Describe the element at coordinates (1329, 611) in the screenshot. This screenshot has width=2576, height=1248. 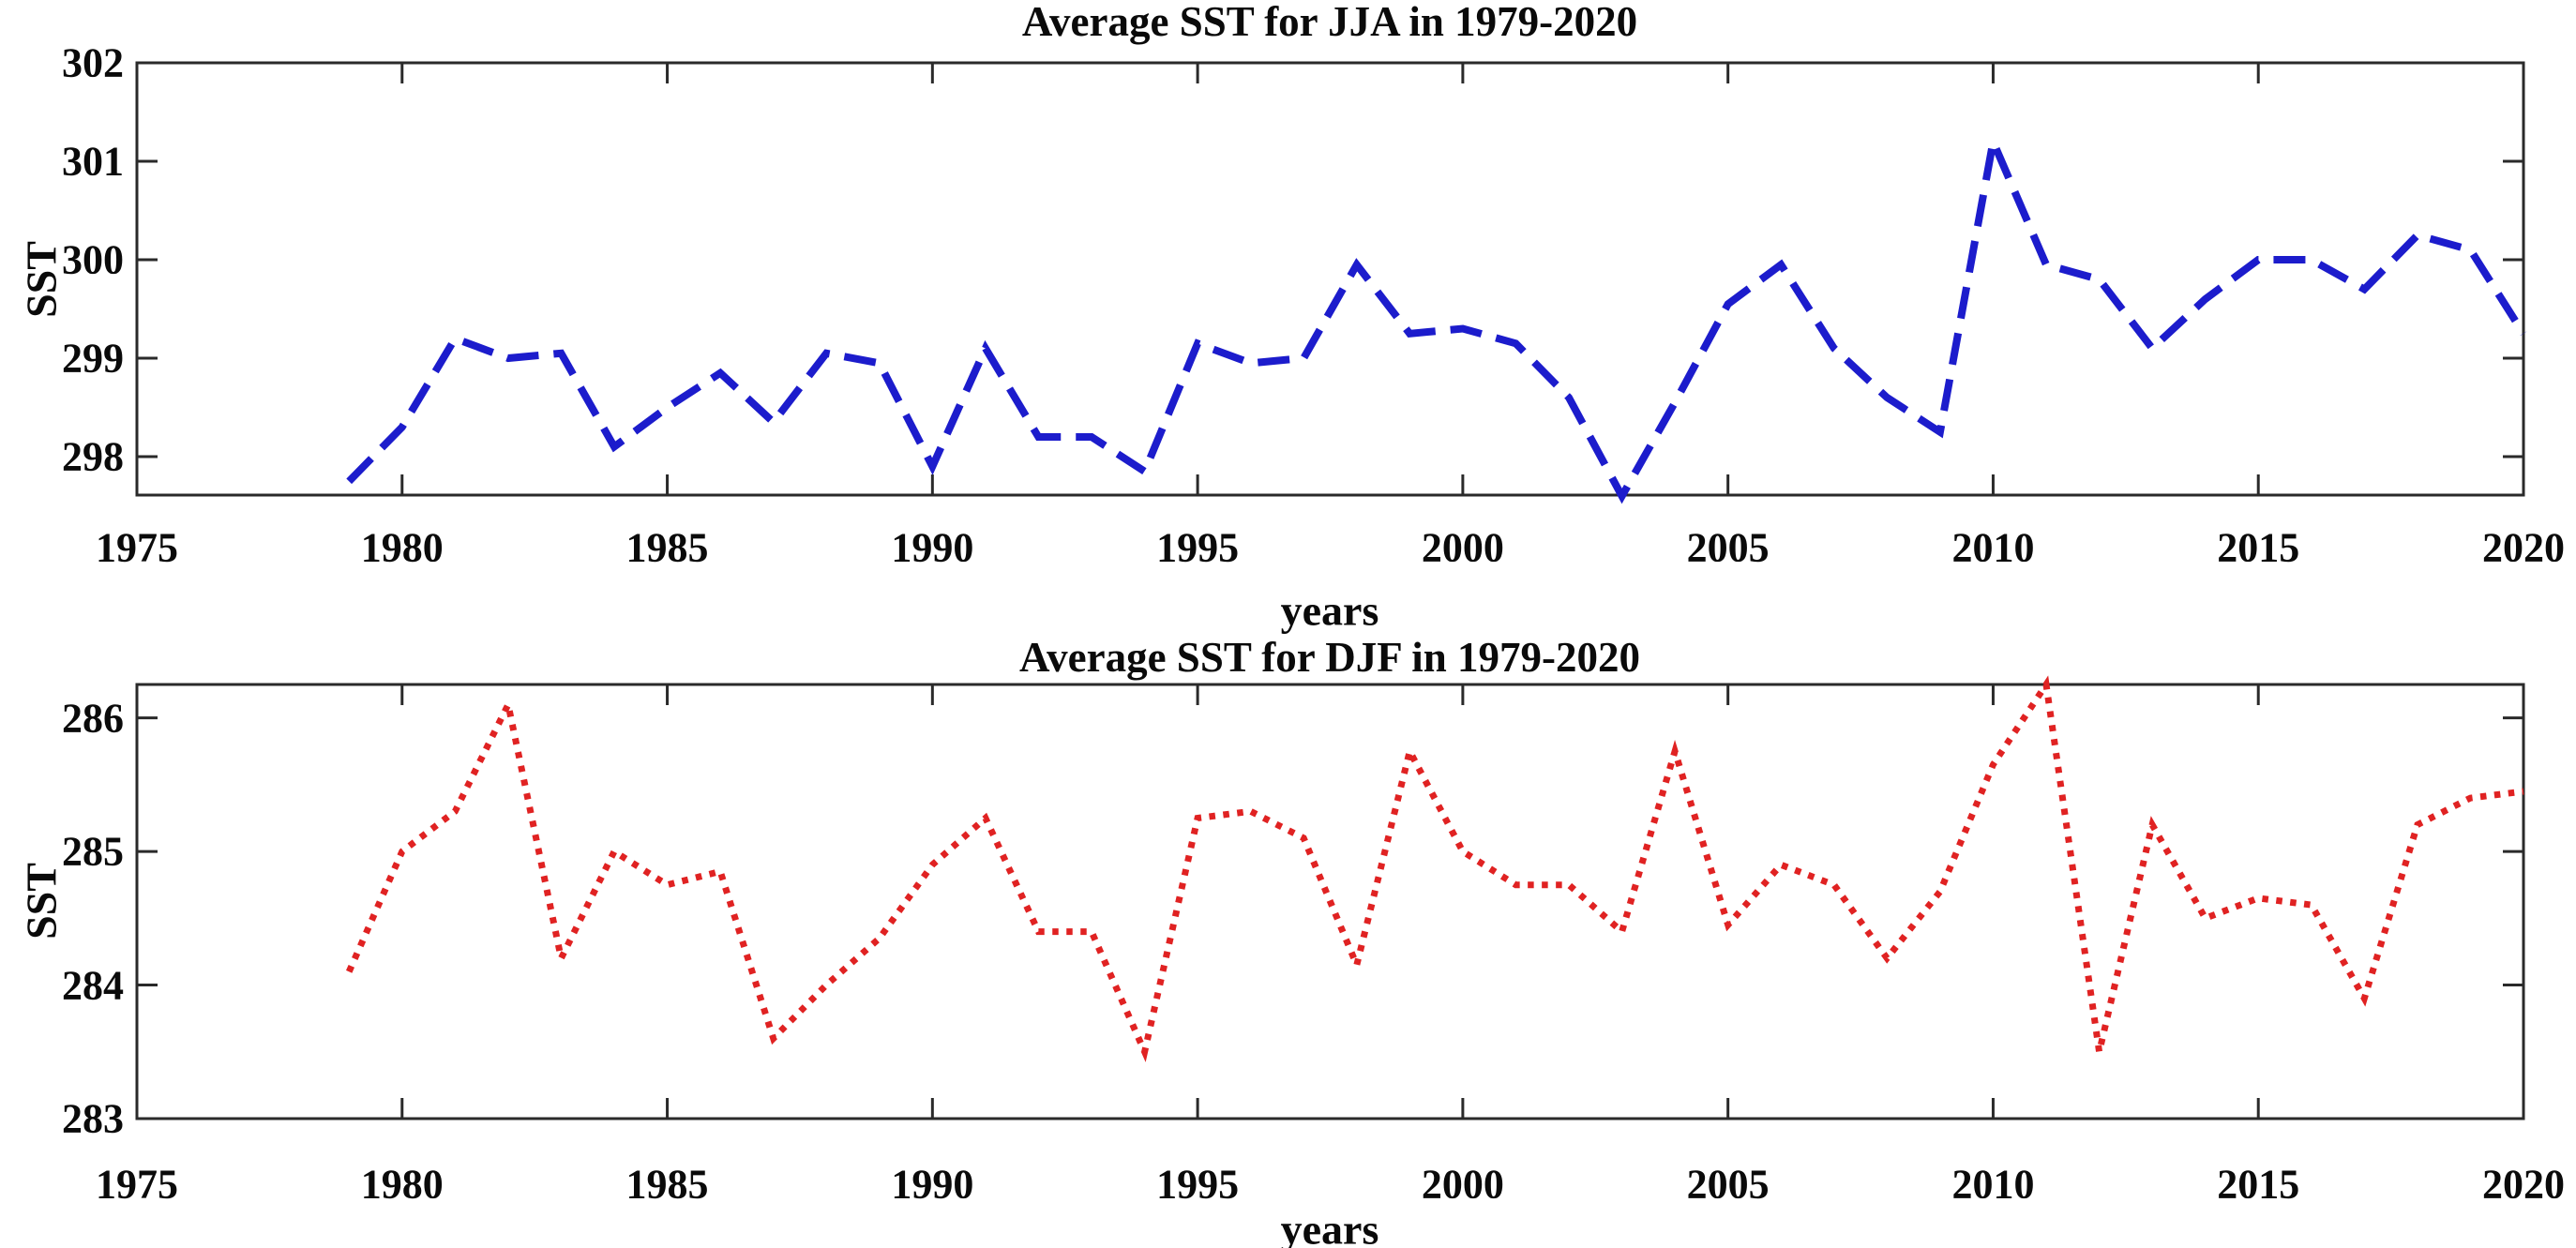
I see `jja-x-axis-label: years` at that location.